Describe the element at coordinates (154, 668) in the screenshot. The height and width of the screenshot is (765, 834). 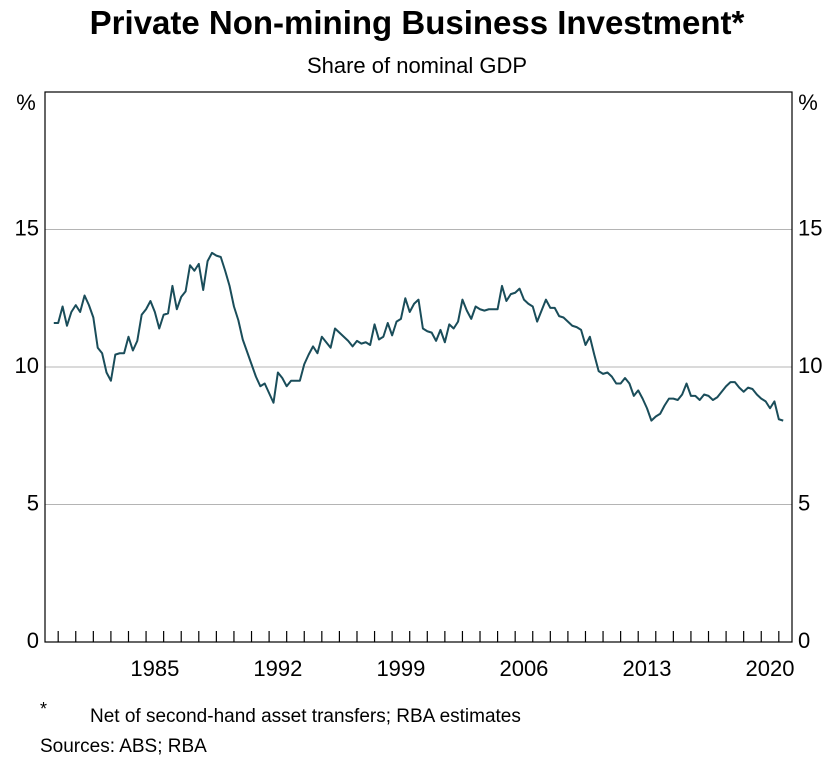
I see `x-tick-label: 1985` at that location.